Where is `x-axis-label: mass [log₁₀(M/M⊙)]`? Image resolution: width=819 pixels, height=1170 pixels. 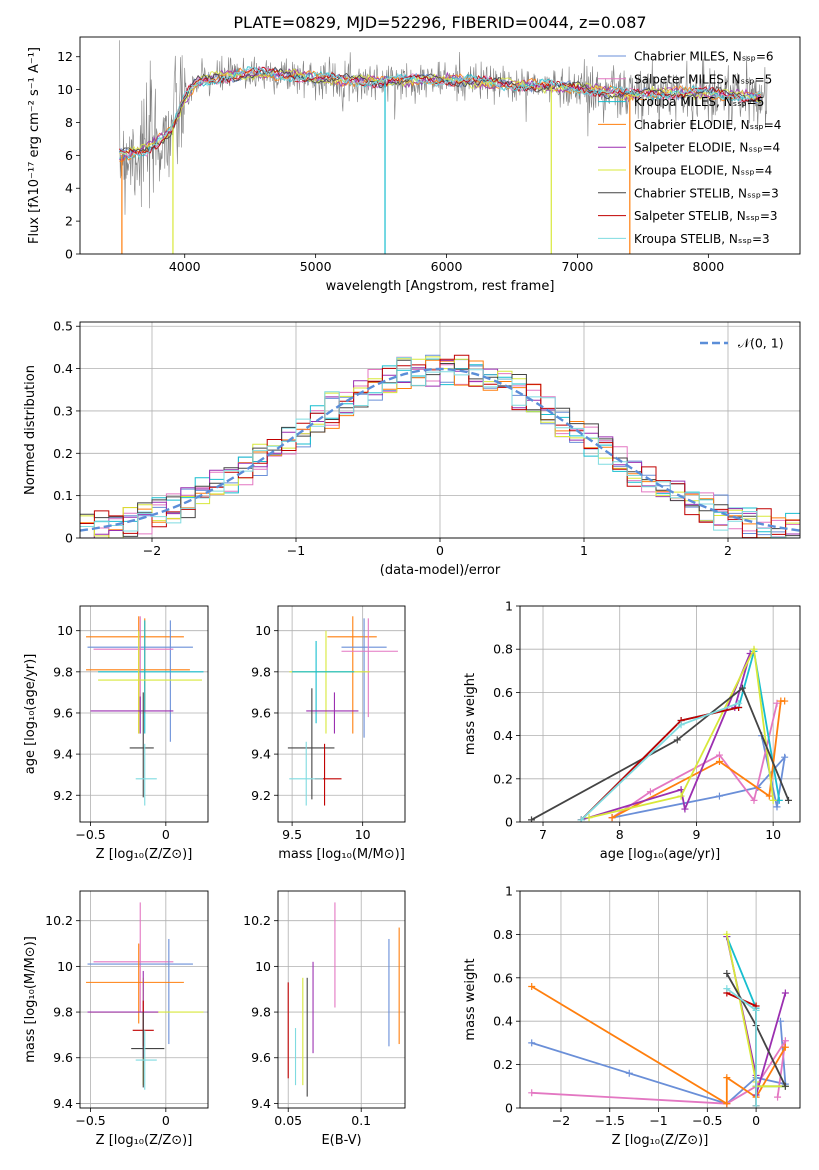 x-axis-label: mass [log₁₀(M/M⊙)] is located at coordinates (341, 854).